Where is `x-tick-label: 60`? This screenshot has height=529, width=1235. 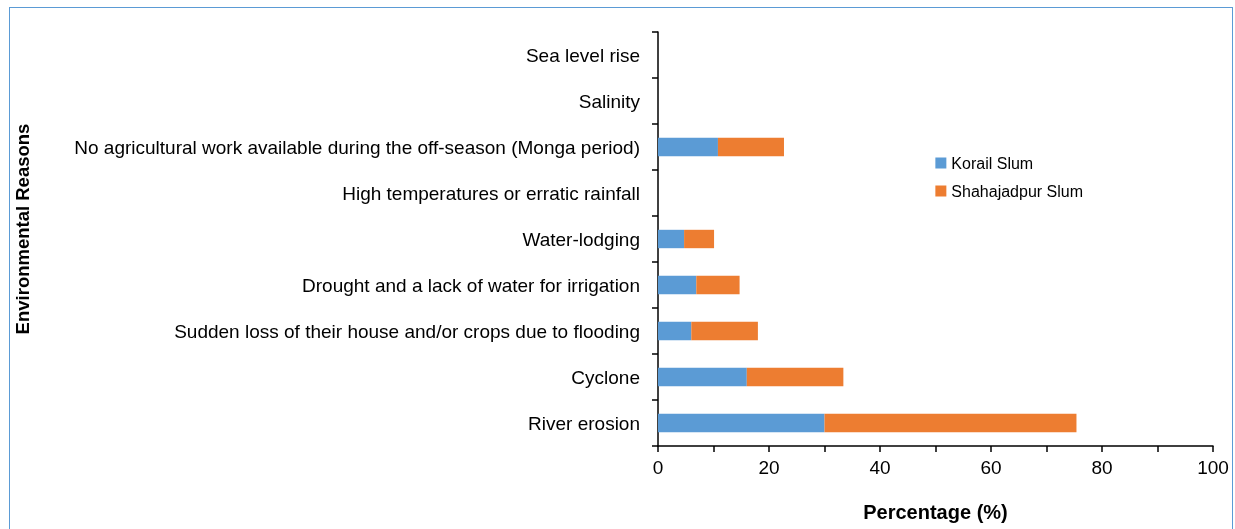 x-tick-label: 60 is located at coordinates (991, 467).